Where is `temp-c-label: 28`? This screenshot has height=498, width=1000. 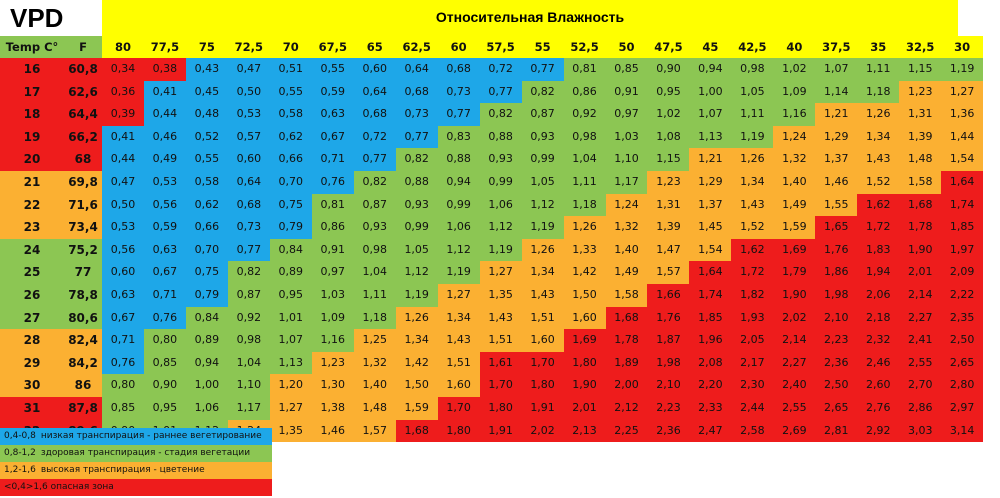 temp-c-label: 28 is located at coordinates (32, 340).